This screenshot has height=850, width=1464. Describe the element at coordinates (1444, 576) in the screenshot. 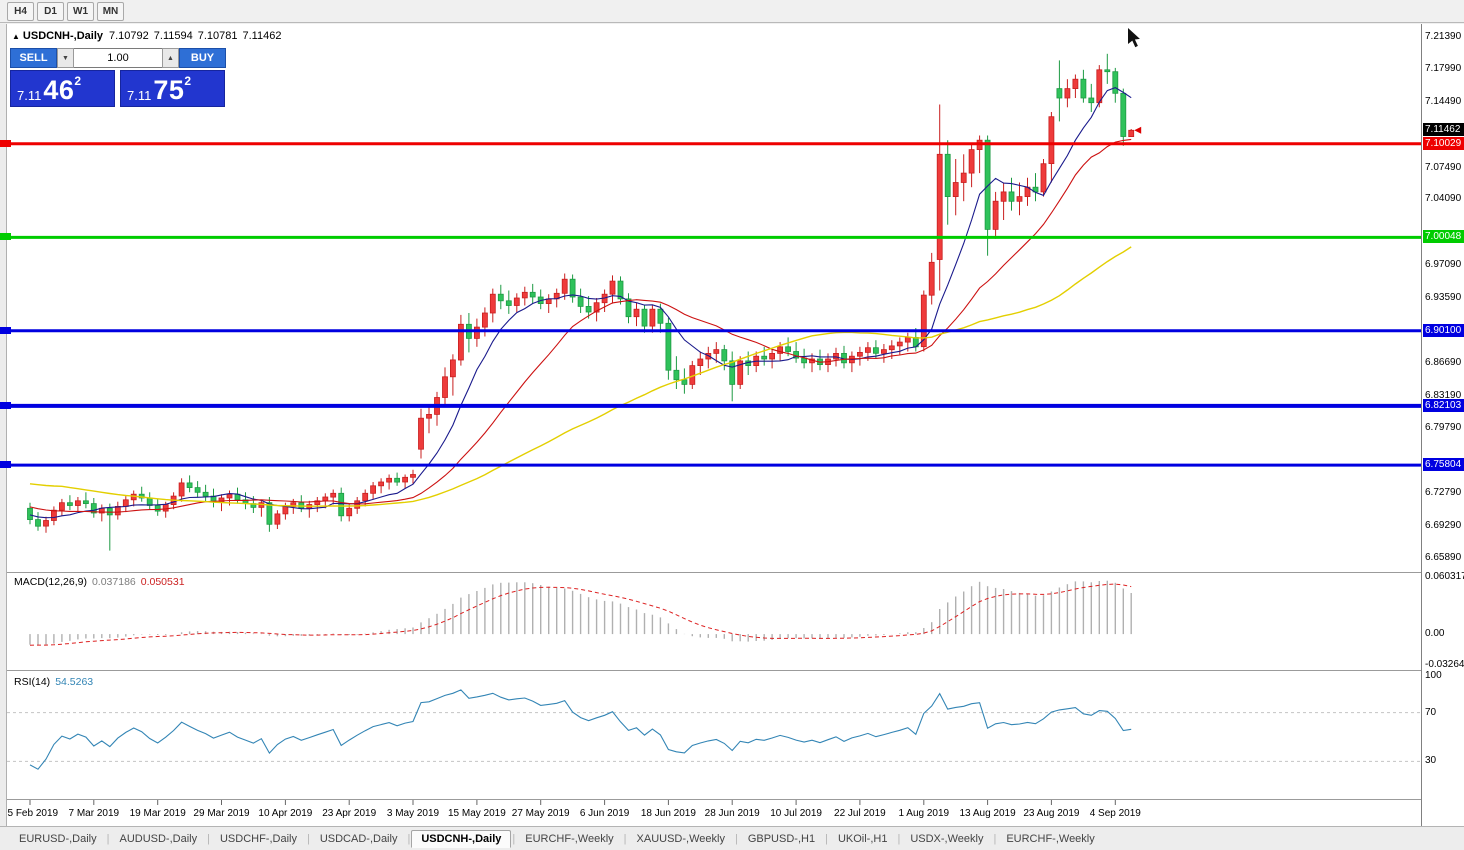

I see `macd-axis-tick: 0.060317` at that location.